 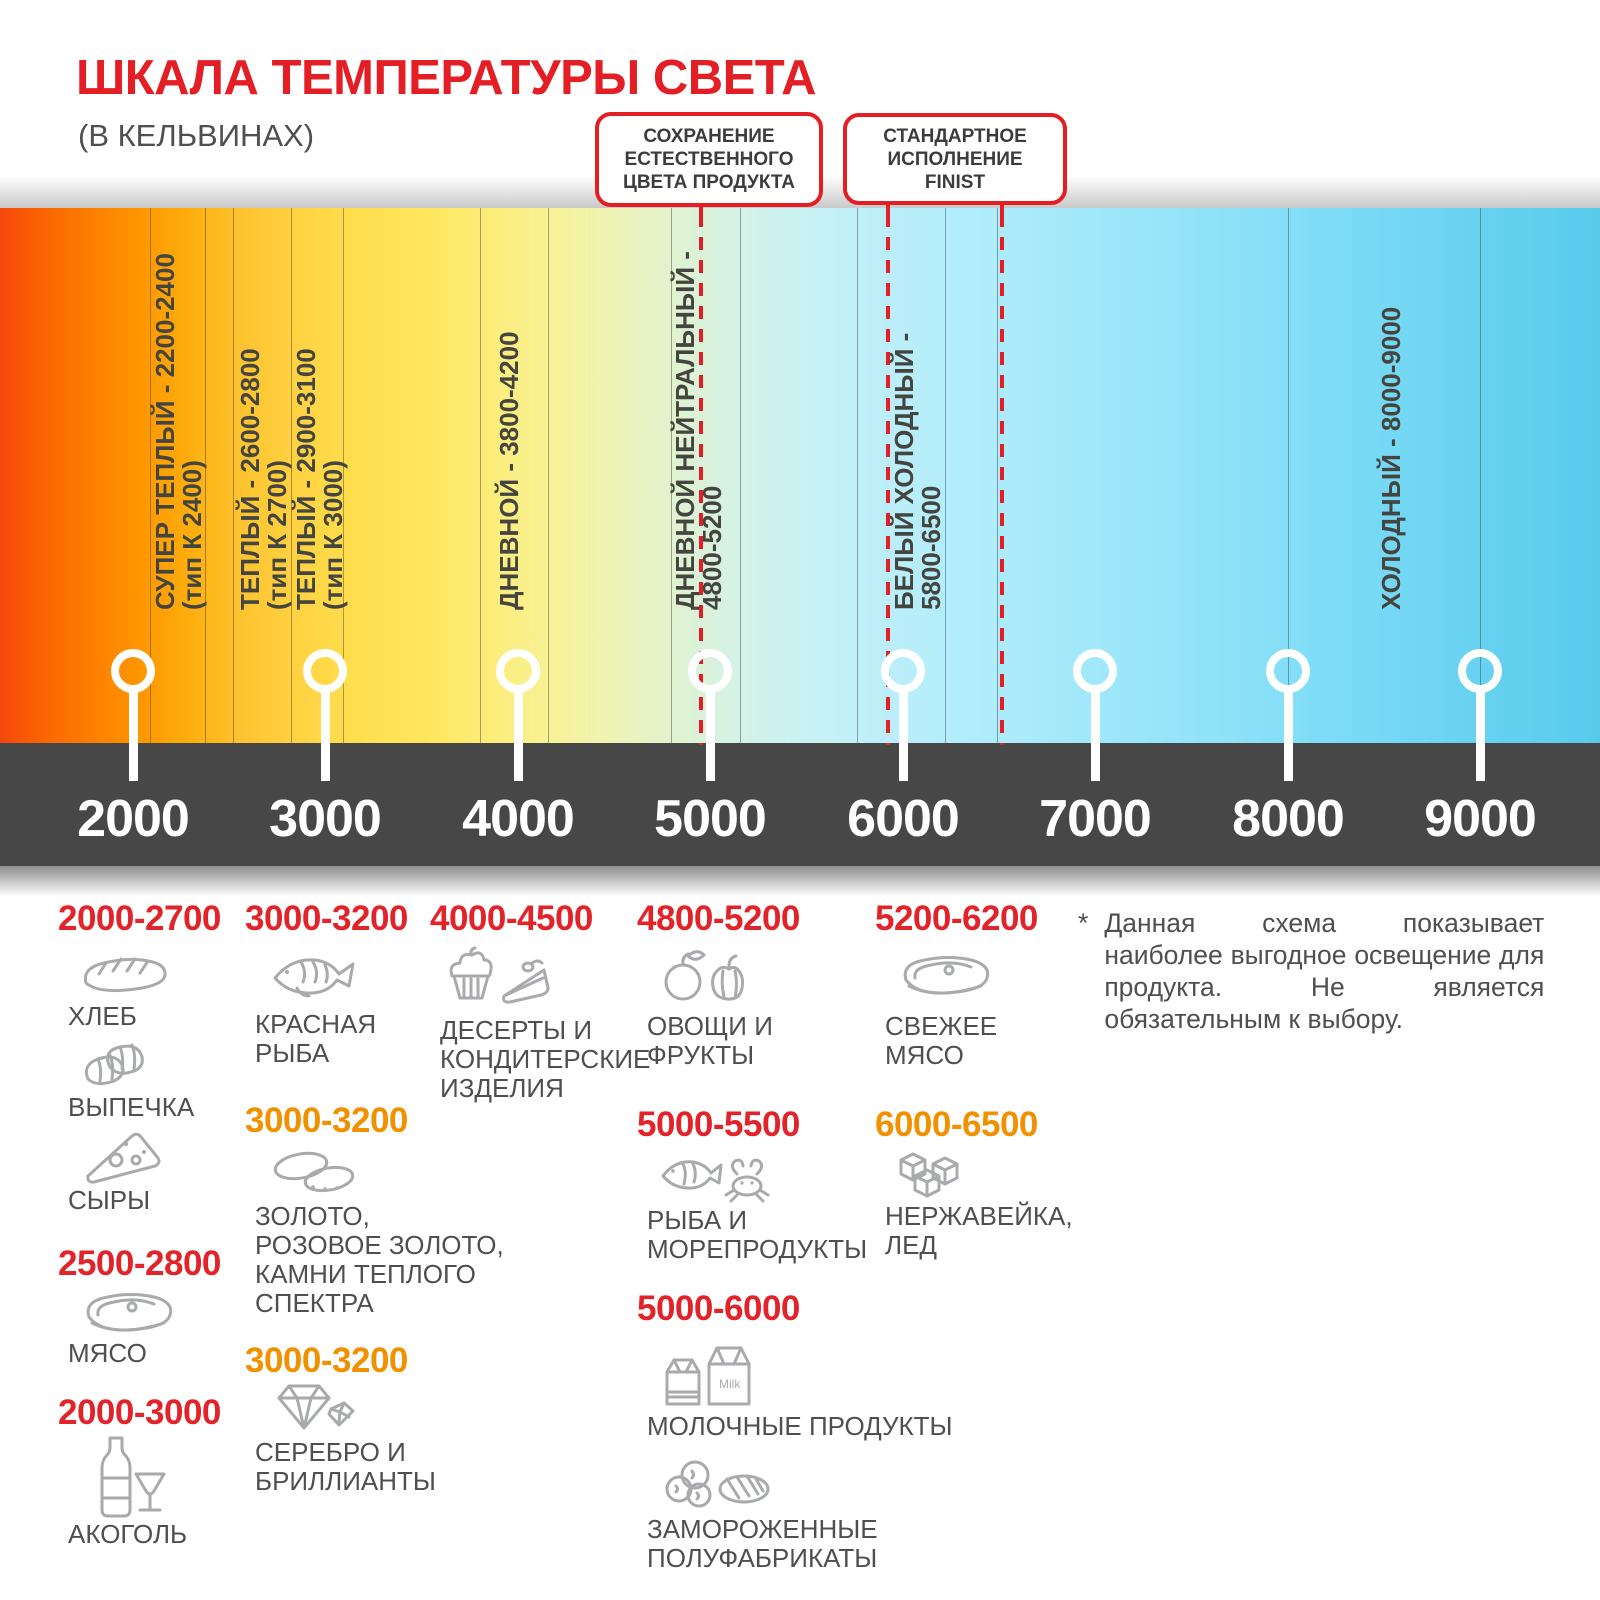 I want to click on range-label: 5000-6000, so click(x=718, y=1308).